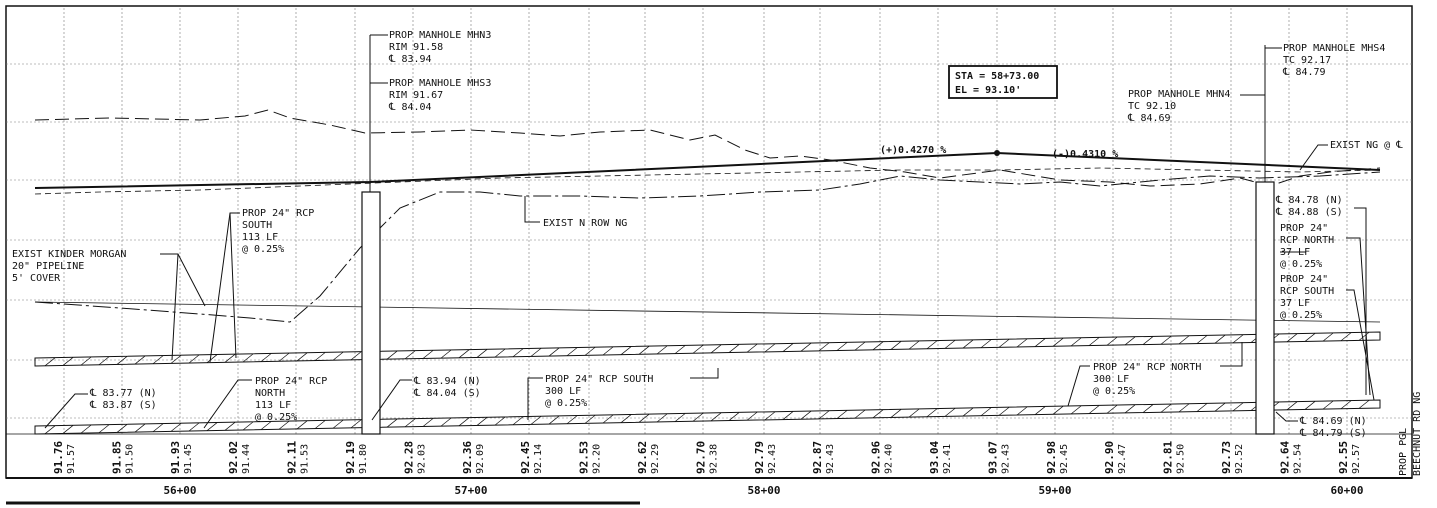 This screenshot has width=1437, height=508. Describe the element at coordinates (447, 393) in the screenshot. I see `svg-text: ℄ 84.04 (S)` at that location.